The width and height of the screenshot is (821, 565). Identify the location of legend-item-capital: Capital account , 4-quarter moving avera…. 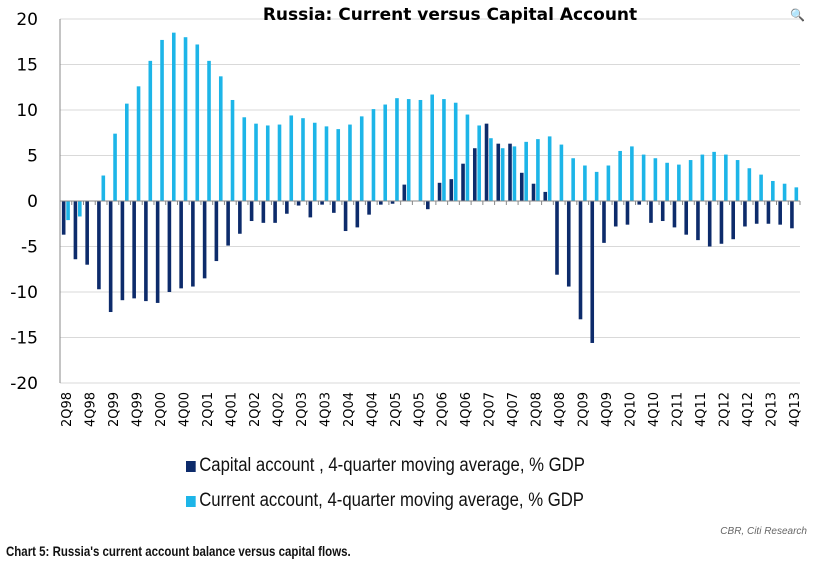
(385, 466).